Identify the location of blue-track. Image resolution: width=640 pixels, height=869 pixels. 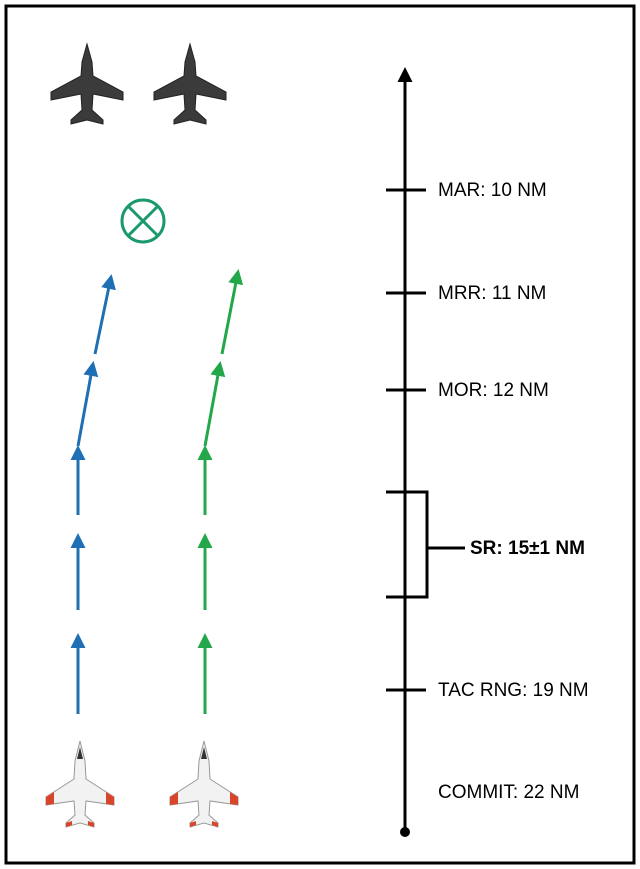
(93, 494).